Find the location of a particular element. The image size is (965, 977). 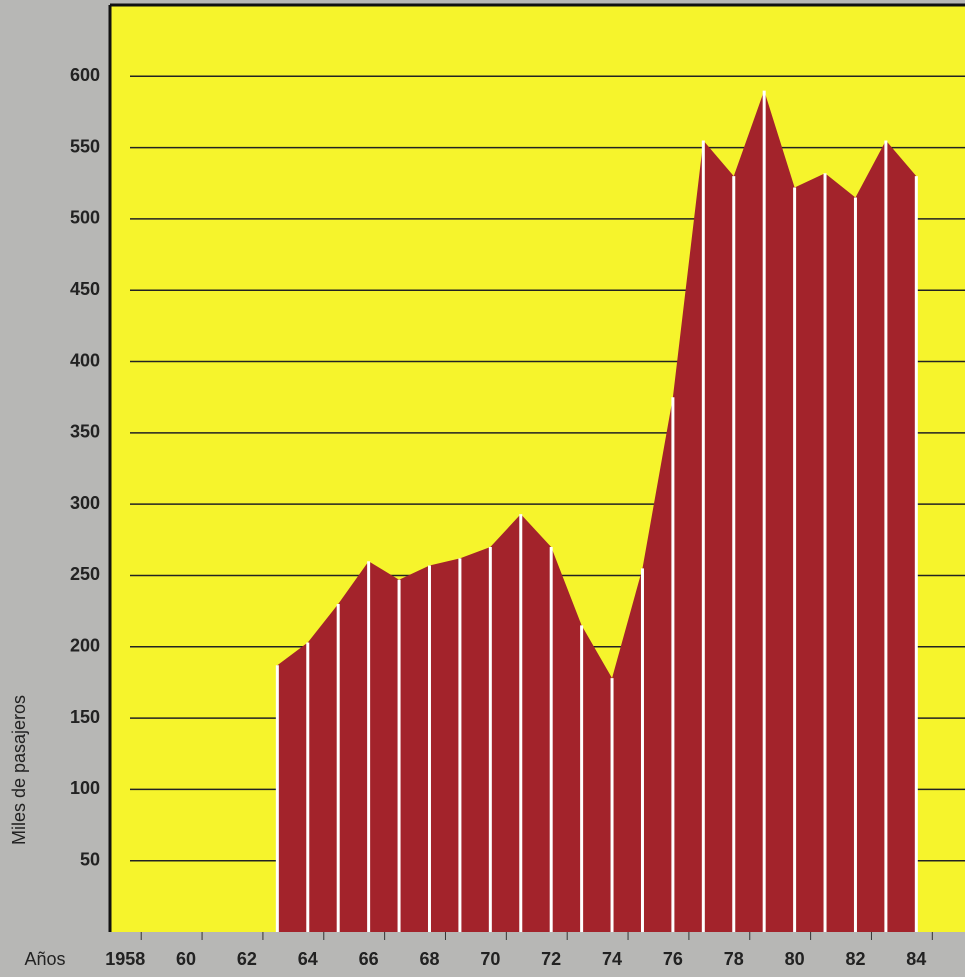

x-tick-label: 80 is located at coordinates (795, 959).